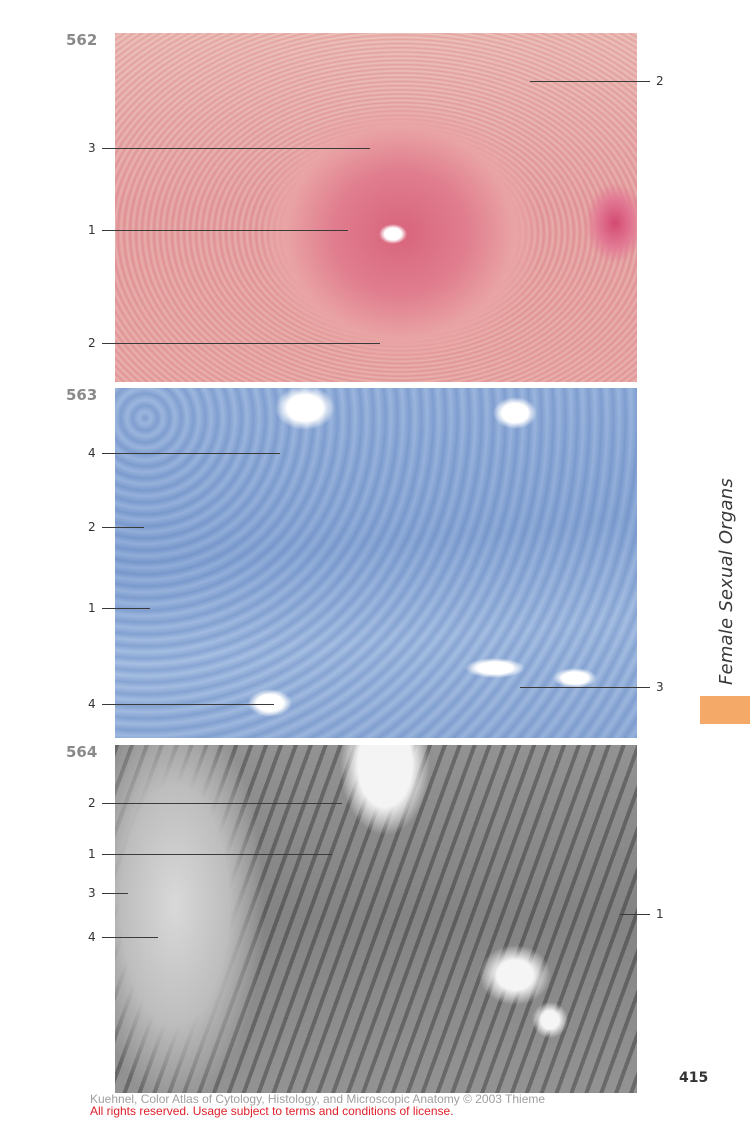  What do you see at coordinates (92, 148) in the screenshot?
I see `label-562-left-3: 3` at bounding box center [92, 148].